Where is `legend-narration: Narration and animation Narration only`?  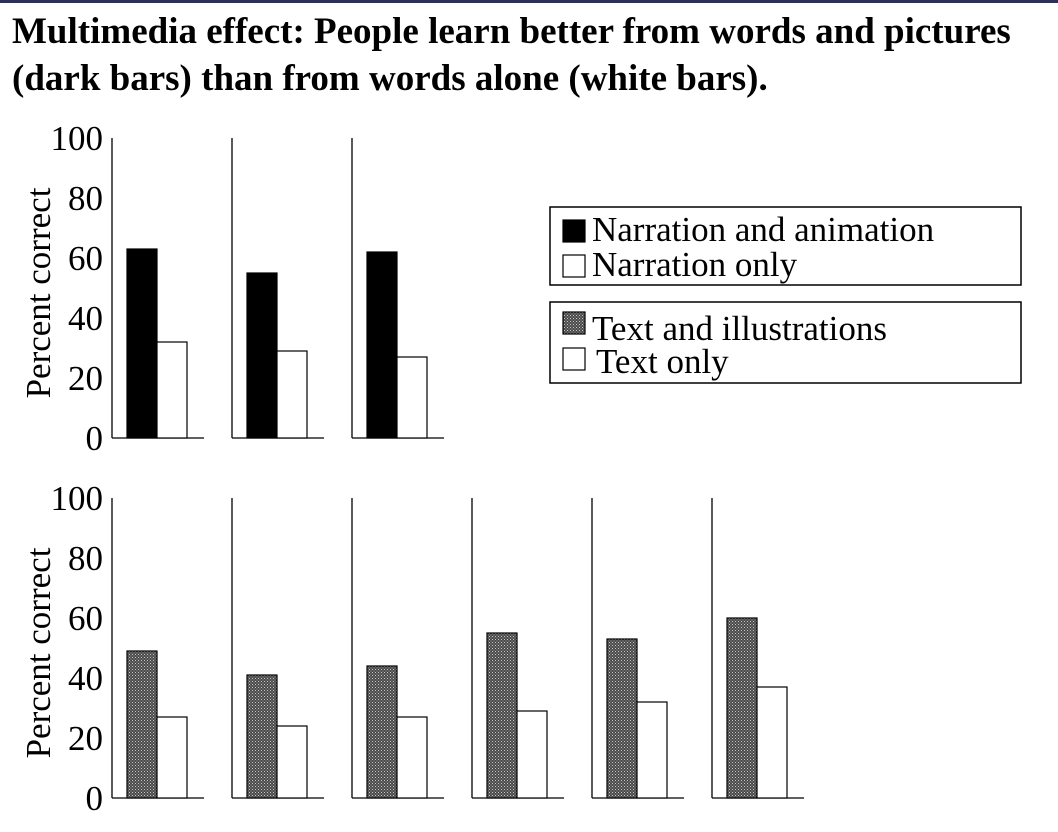 legend-narration: Narration and animation Narration only is located at coordinates (785, 246).